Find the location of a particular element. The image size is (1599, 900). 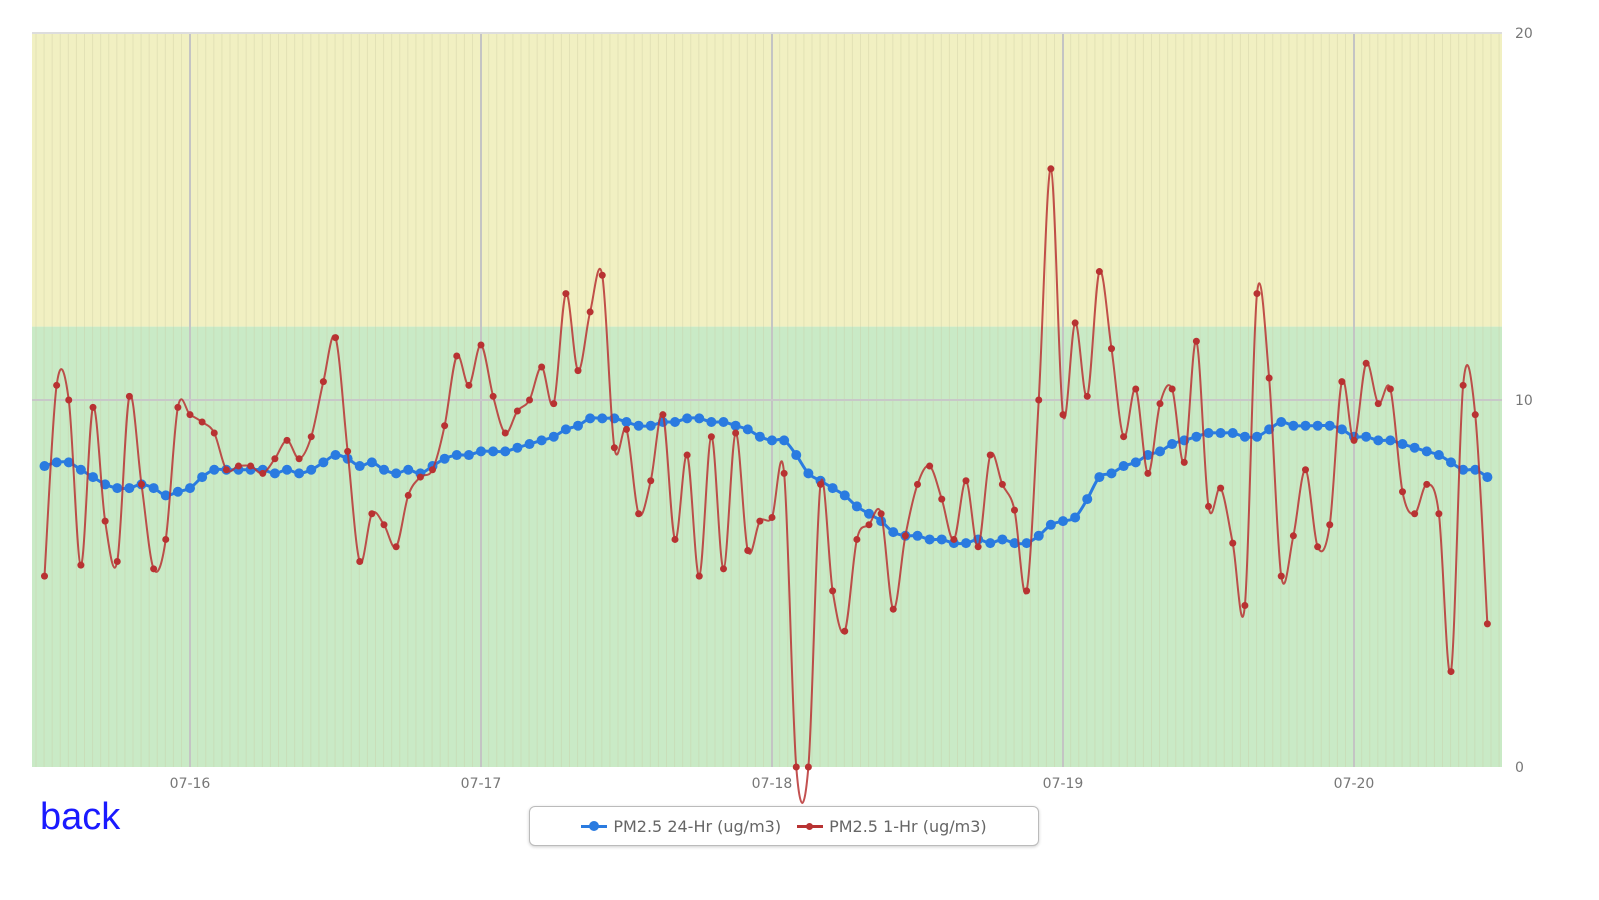

chart-legend: PM2.5 24-Hr (ug/m3) PM2.5 1-Hr (ug/m3) is located at coordinates (784, 826).